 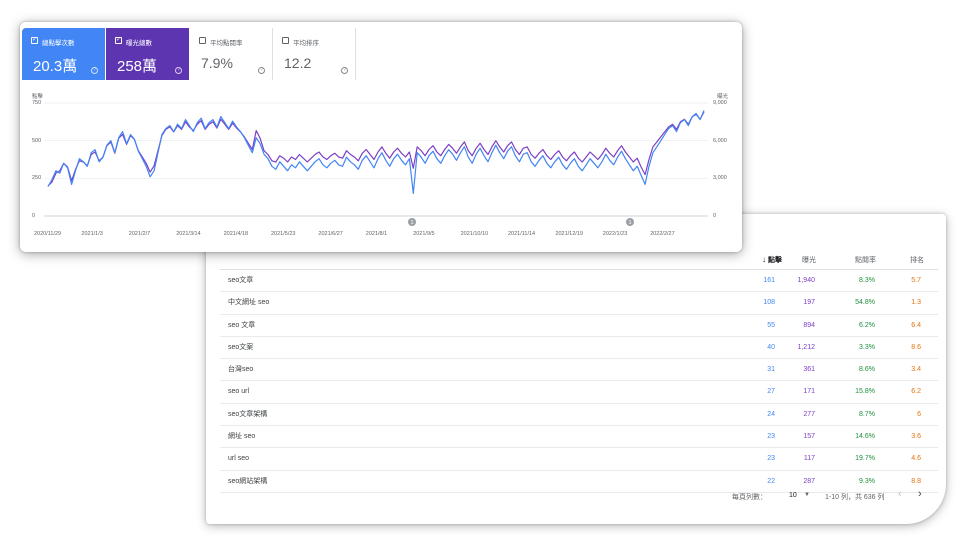 I want to click on clicks-cell: 55, so click(x=771, y=325).